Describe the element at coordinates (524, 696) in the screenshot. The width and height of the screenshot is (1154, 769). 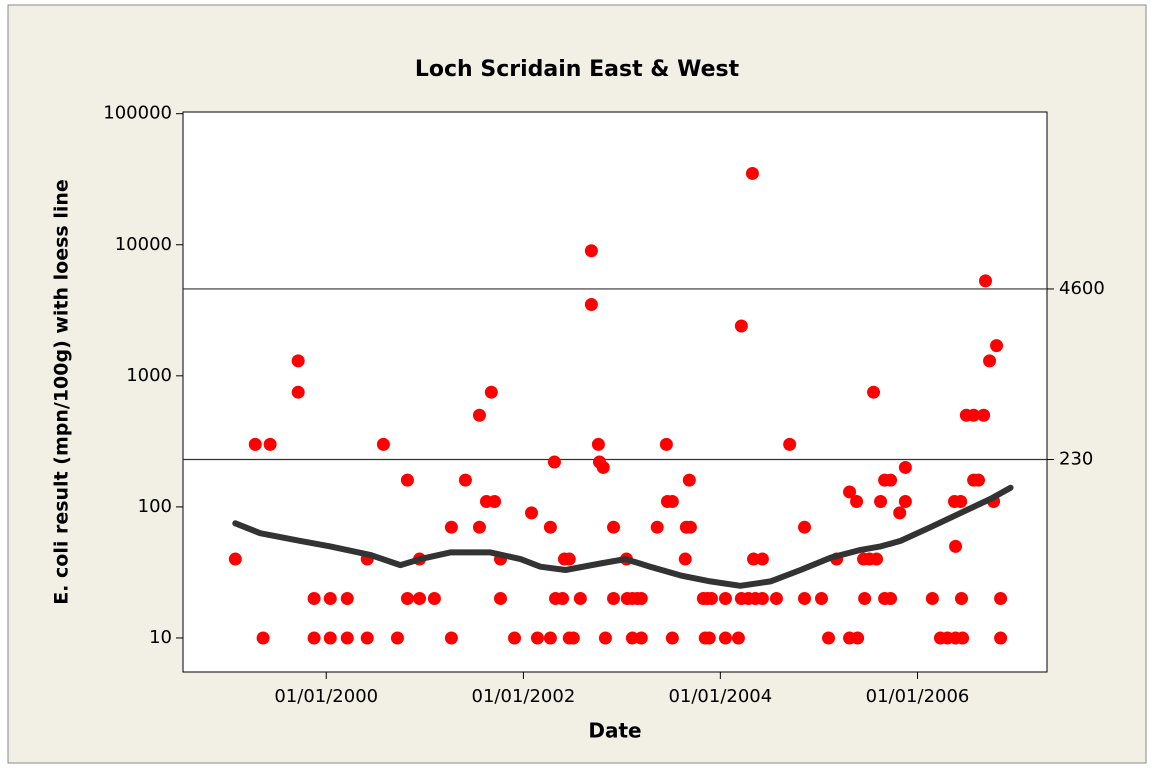
I see `x-tick-label: 01/01/2002` at that location.